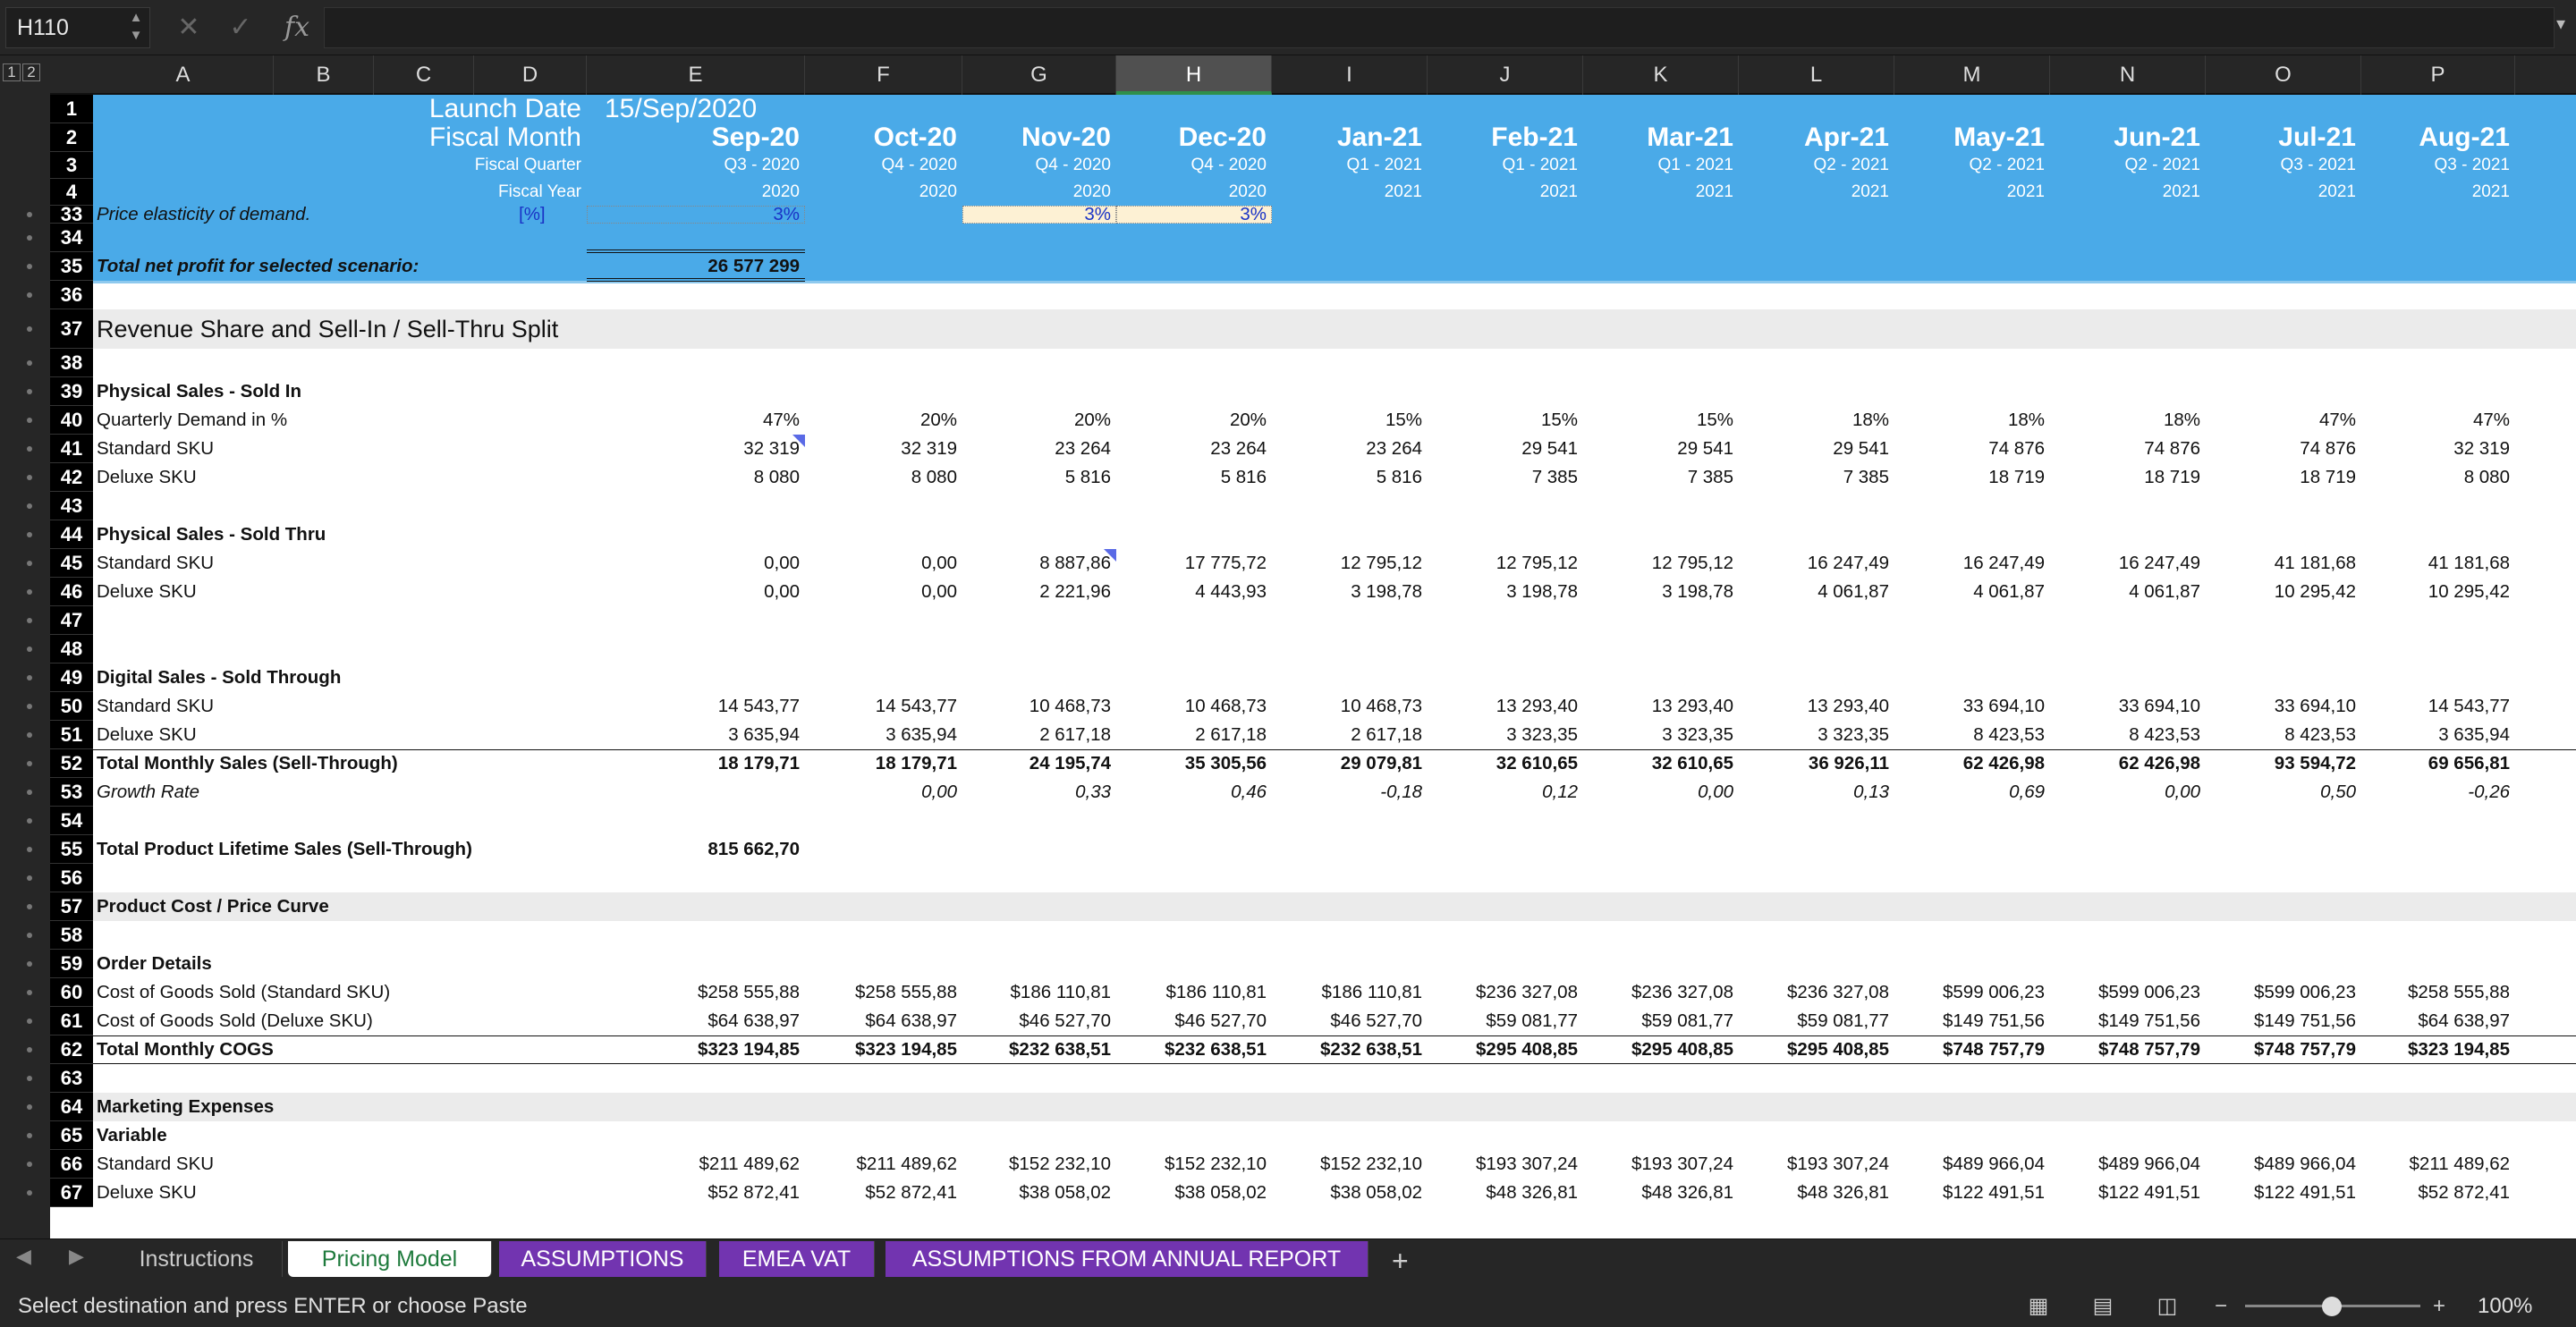 Image resolution: width=2576 pixels, height=1327 pixels. I want to click on value-cell: $489 966,04, so click(2148, 1164).